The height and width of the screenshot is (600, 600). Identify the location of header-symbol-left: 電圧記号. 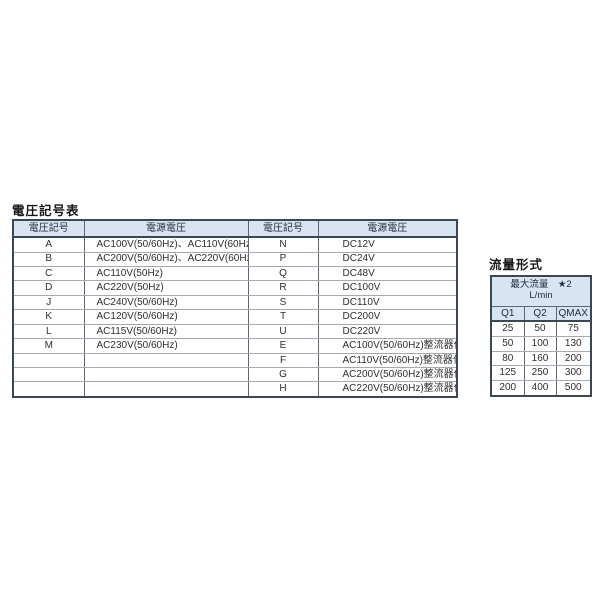
(48, 228).